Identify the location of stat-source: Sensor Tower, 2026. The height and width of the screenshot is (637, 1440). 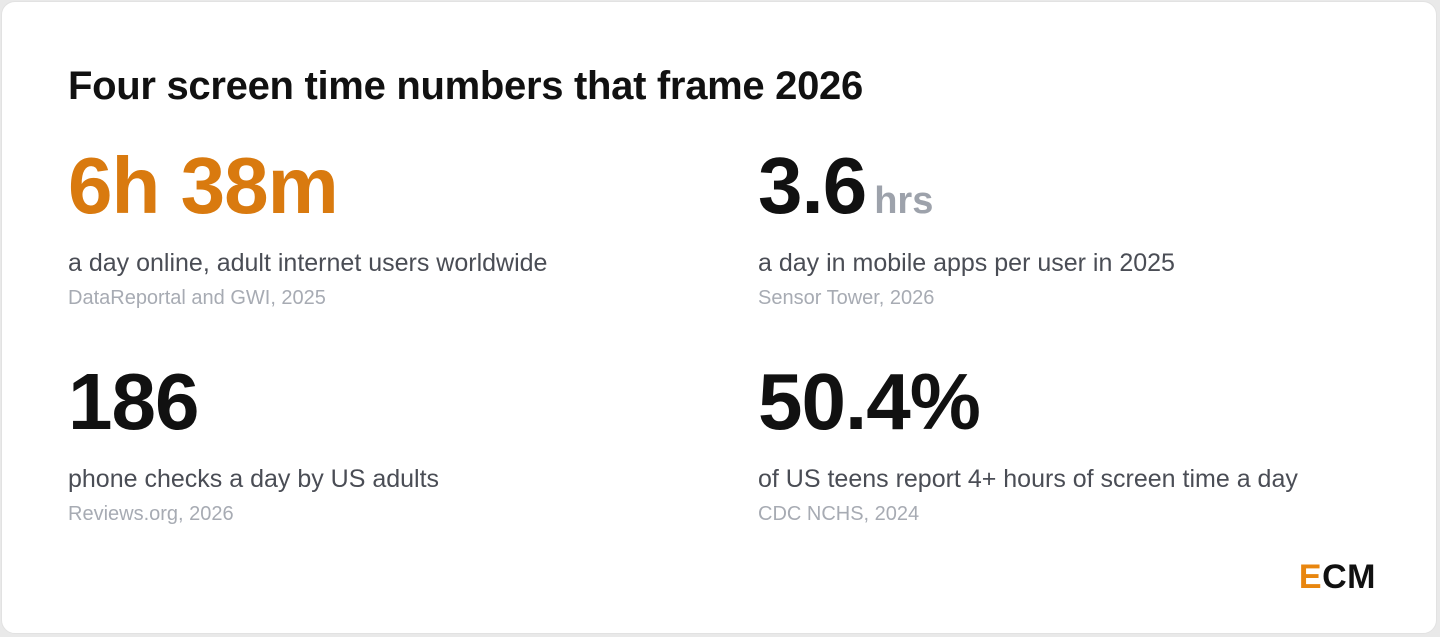
(846, 298).